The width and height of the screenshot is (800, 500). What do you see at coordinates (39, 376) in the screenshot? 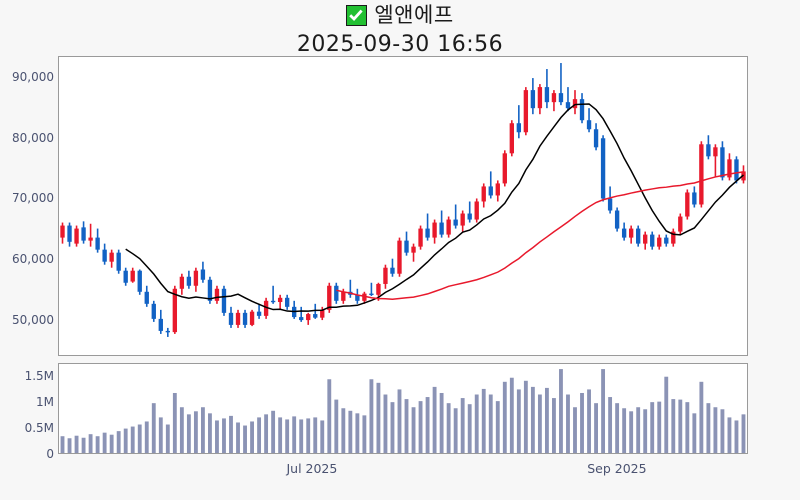
I see `volume-y-tick-label: 1.5M` at bounding box center [39, 376].